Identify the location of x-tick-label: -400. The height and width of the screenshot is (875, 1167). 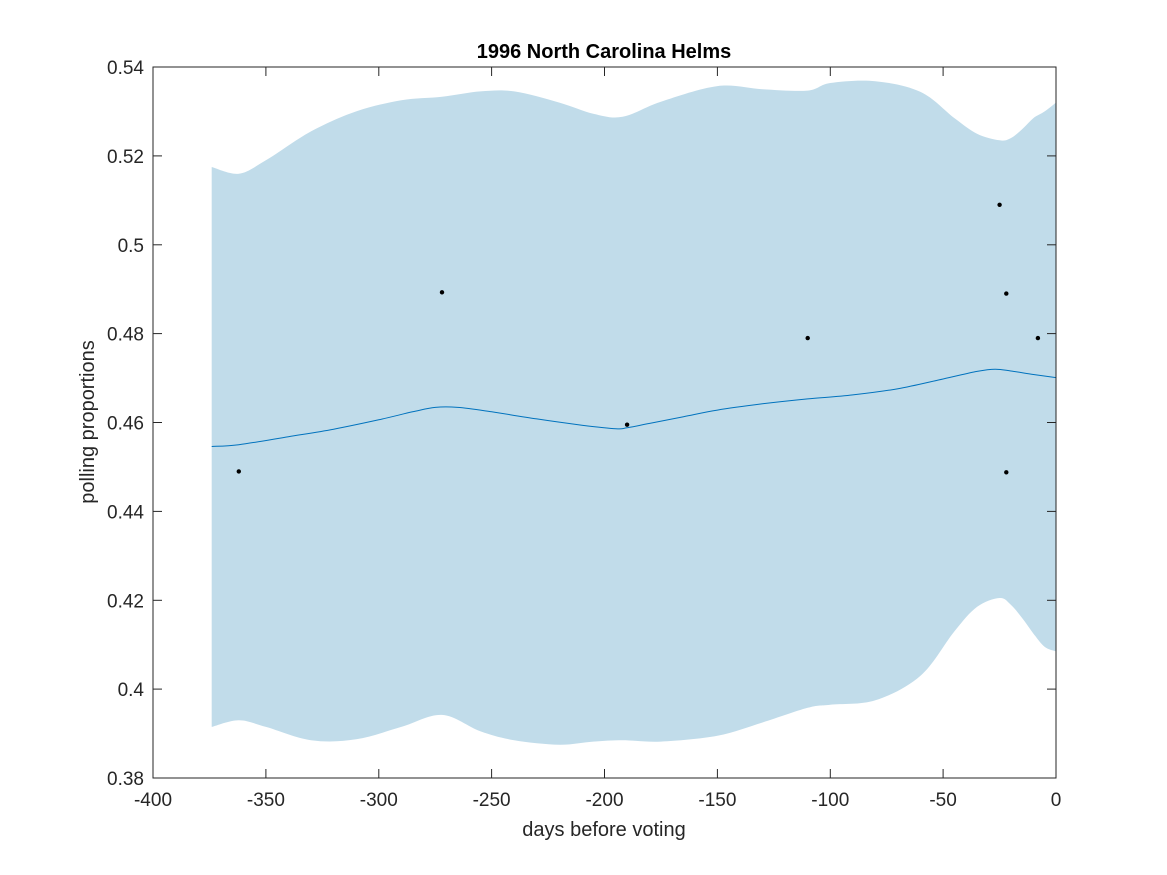
(153, 800).